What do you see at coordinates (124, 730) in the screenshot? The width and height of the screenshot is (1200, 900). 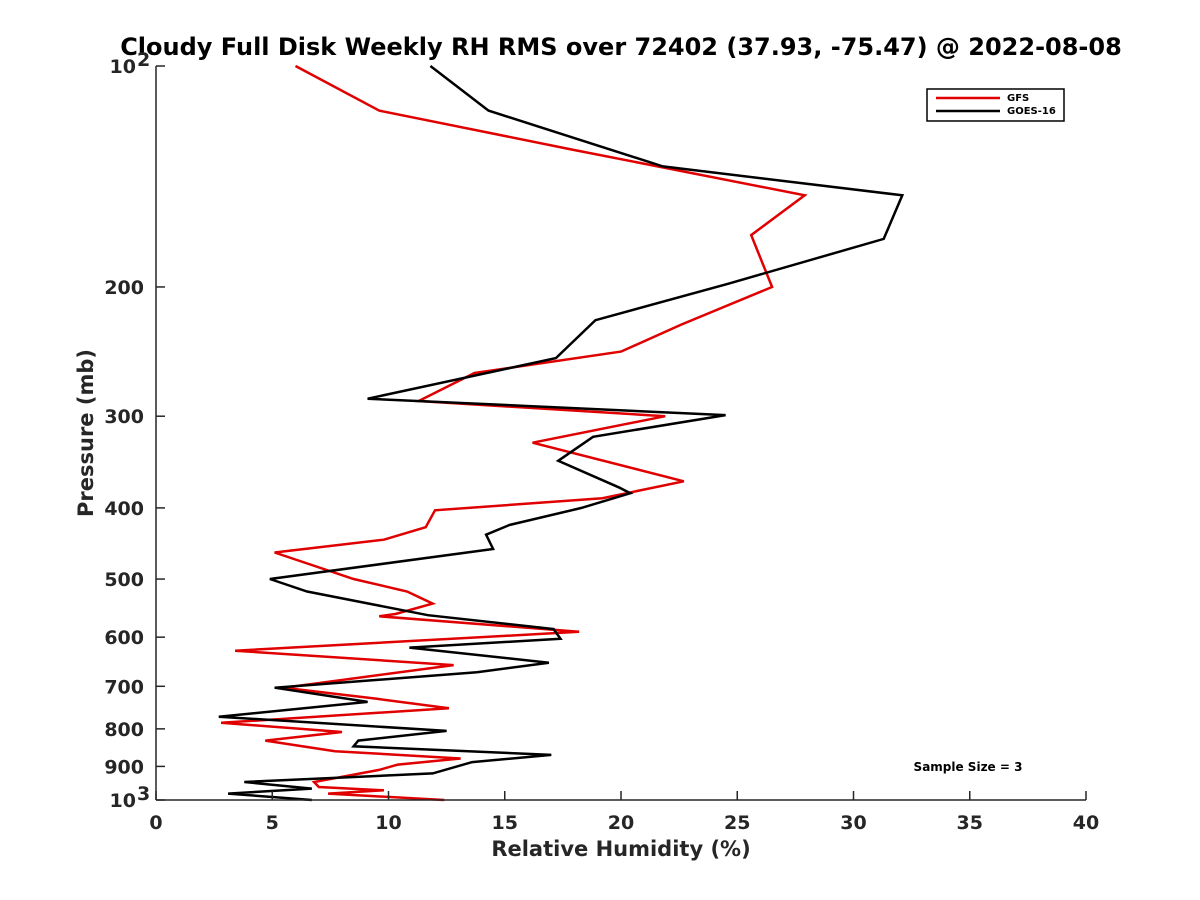 I see `y-tick-label: 800` at bounding box center [124, 730].